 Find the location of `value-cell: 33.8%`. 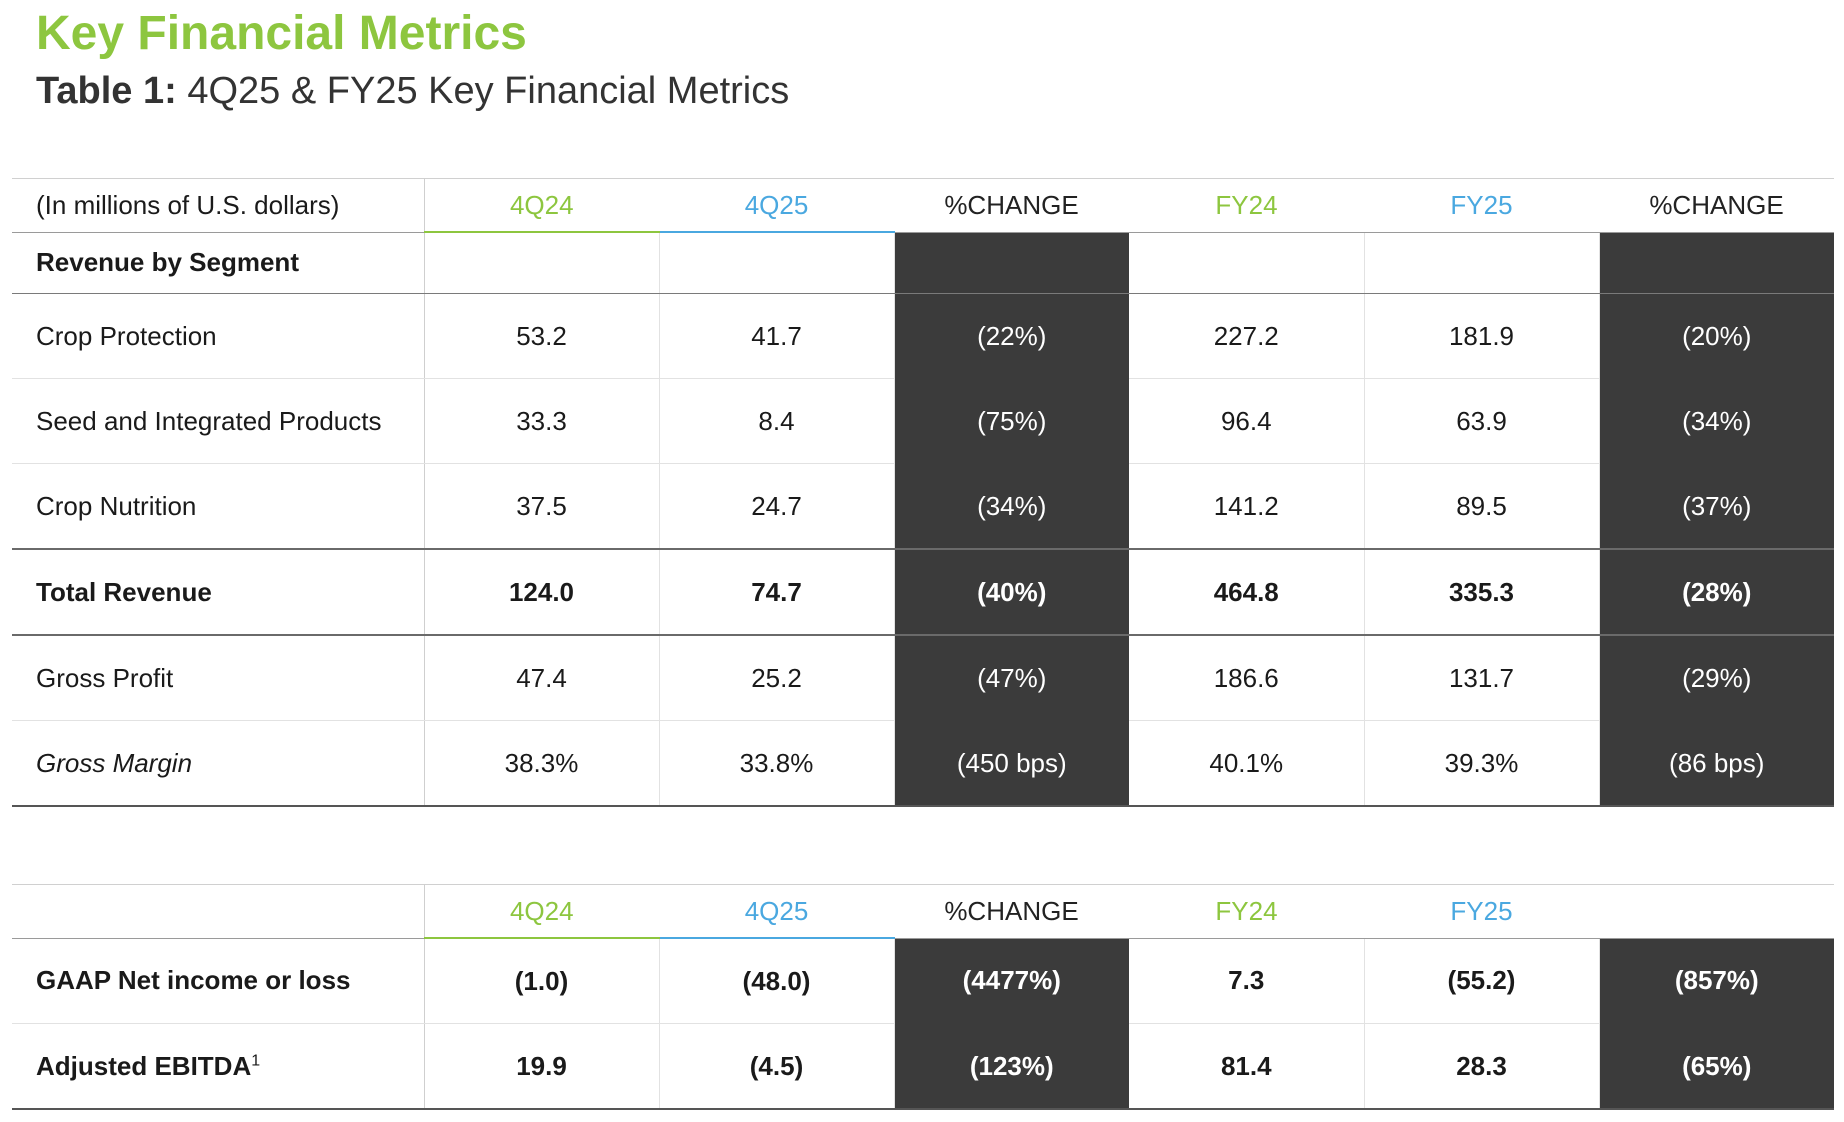

value-cell: 33.8% is located at coordinates (777, 763).